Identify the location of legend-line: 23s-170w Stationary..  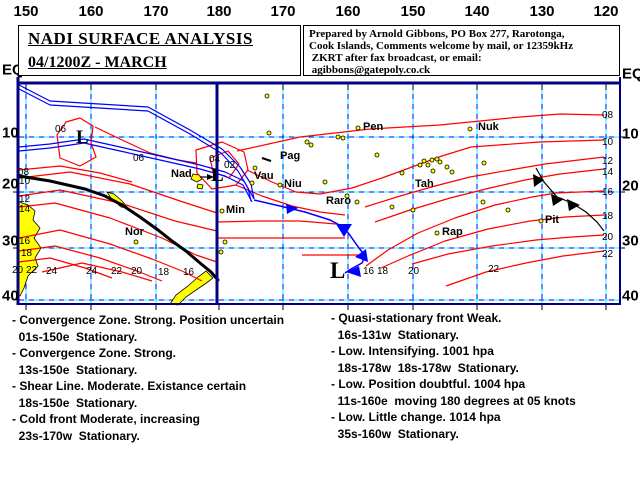
(76, 435).